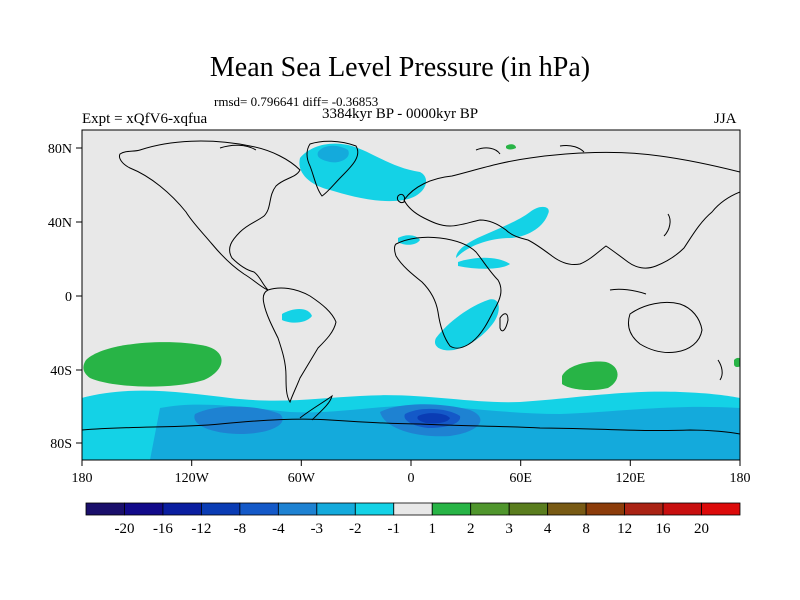  I want to click on amundsen-anomaly-strong, so click(238, 420).